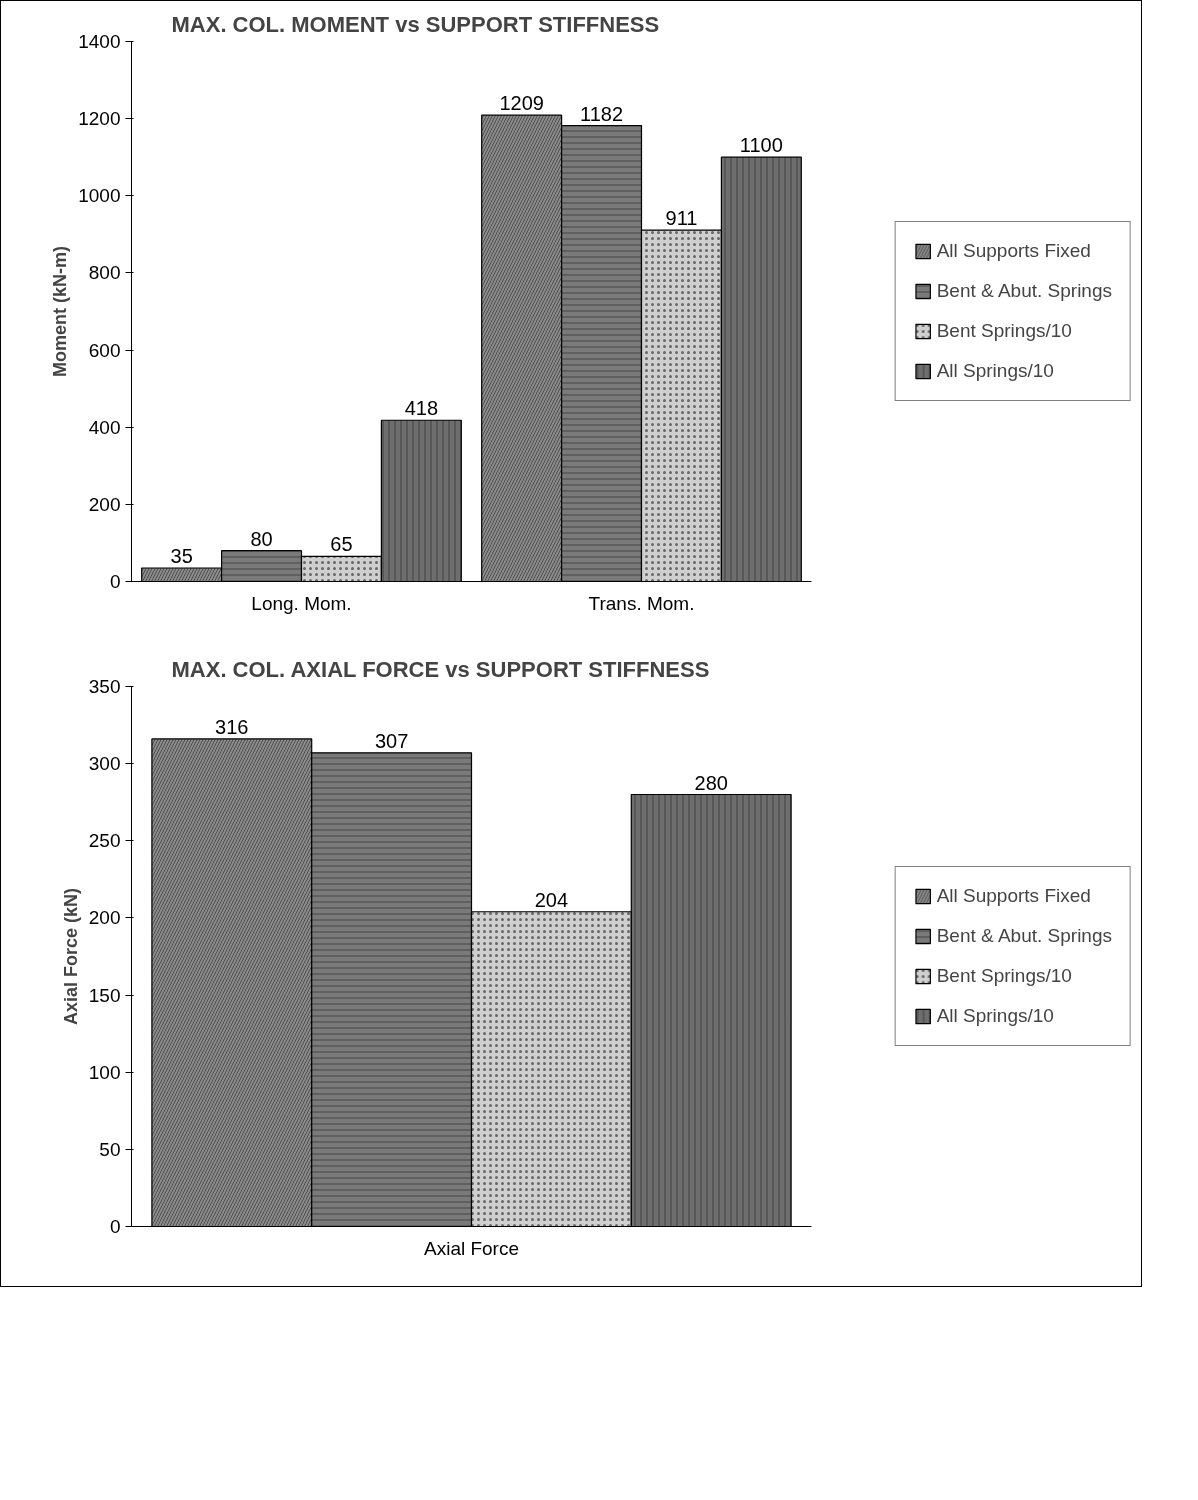 The height and width of the screenshot is (1500, 1198). What do you see at coordinates (602, 113) in the screenshot?
I see `data-label: 1182` at bounding box center [602, 113].